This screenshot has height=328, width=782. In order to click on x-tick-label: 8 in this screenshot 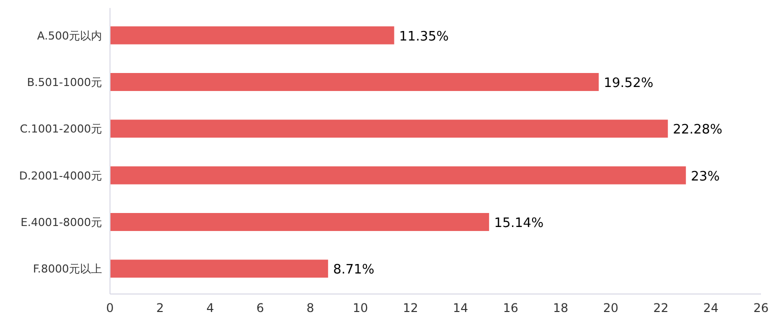, I will do `click(310, 308)`.